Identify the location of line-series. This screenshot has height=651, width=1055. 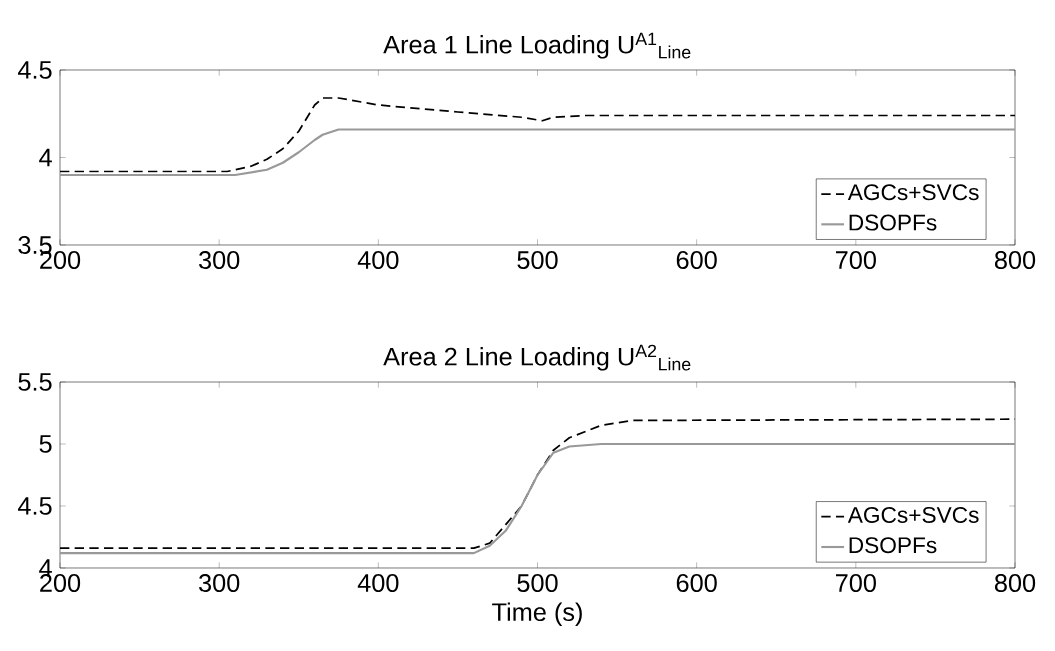
(537, 152).